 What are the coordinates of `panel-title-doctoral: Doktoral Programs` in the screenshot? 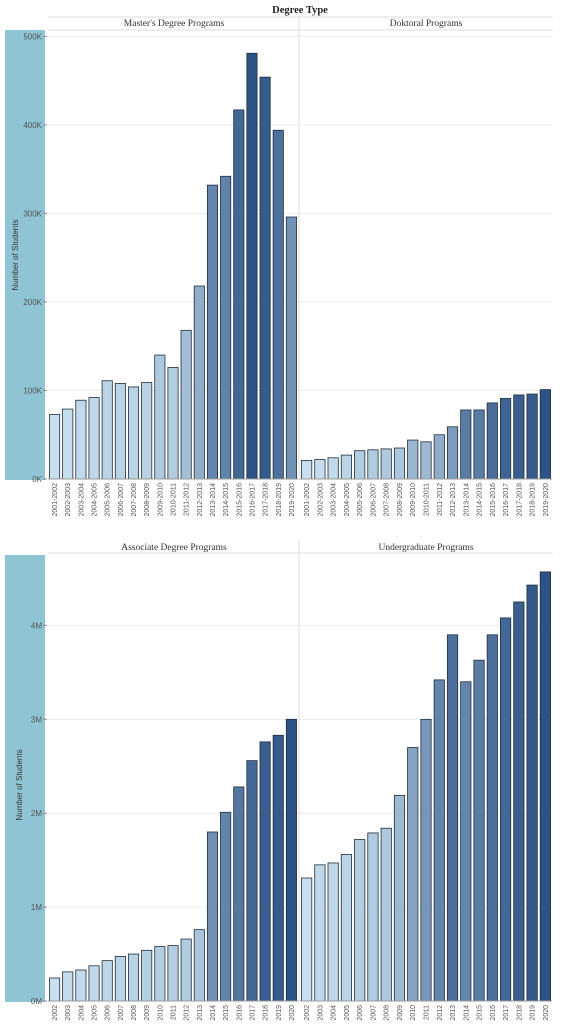 It's located at (426, 24).